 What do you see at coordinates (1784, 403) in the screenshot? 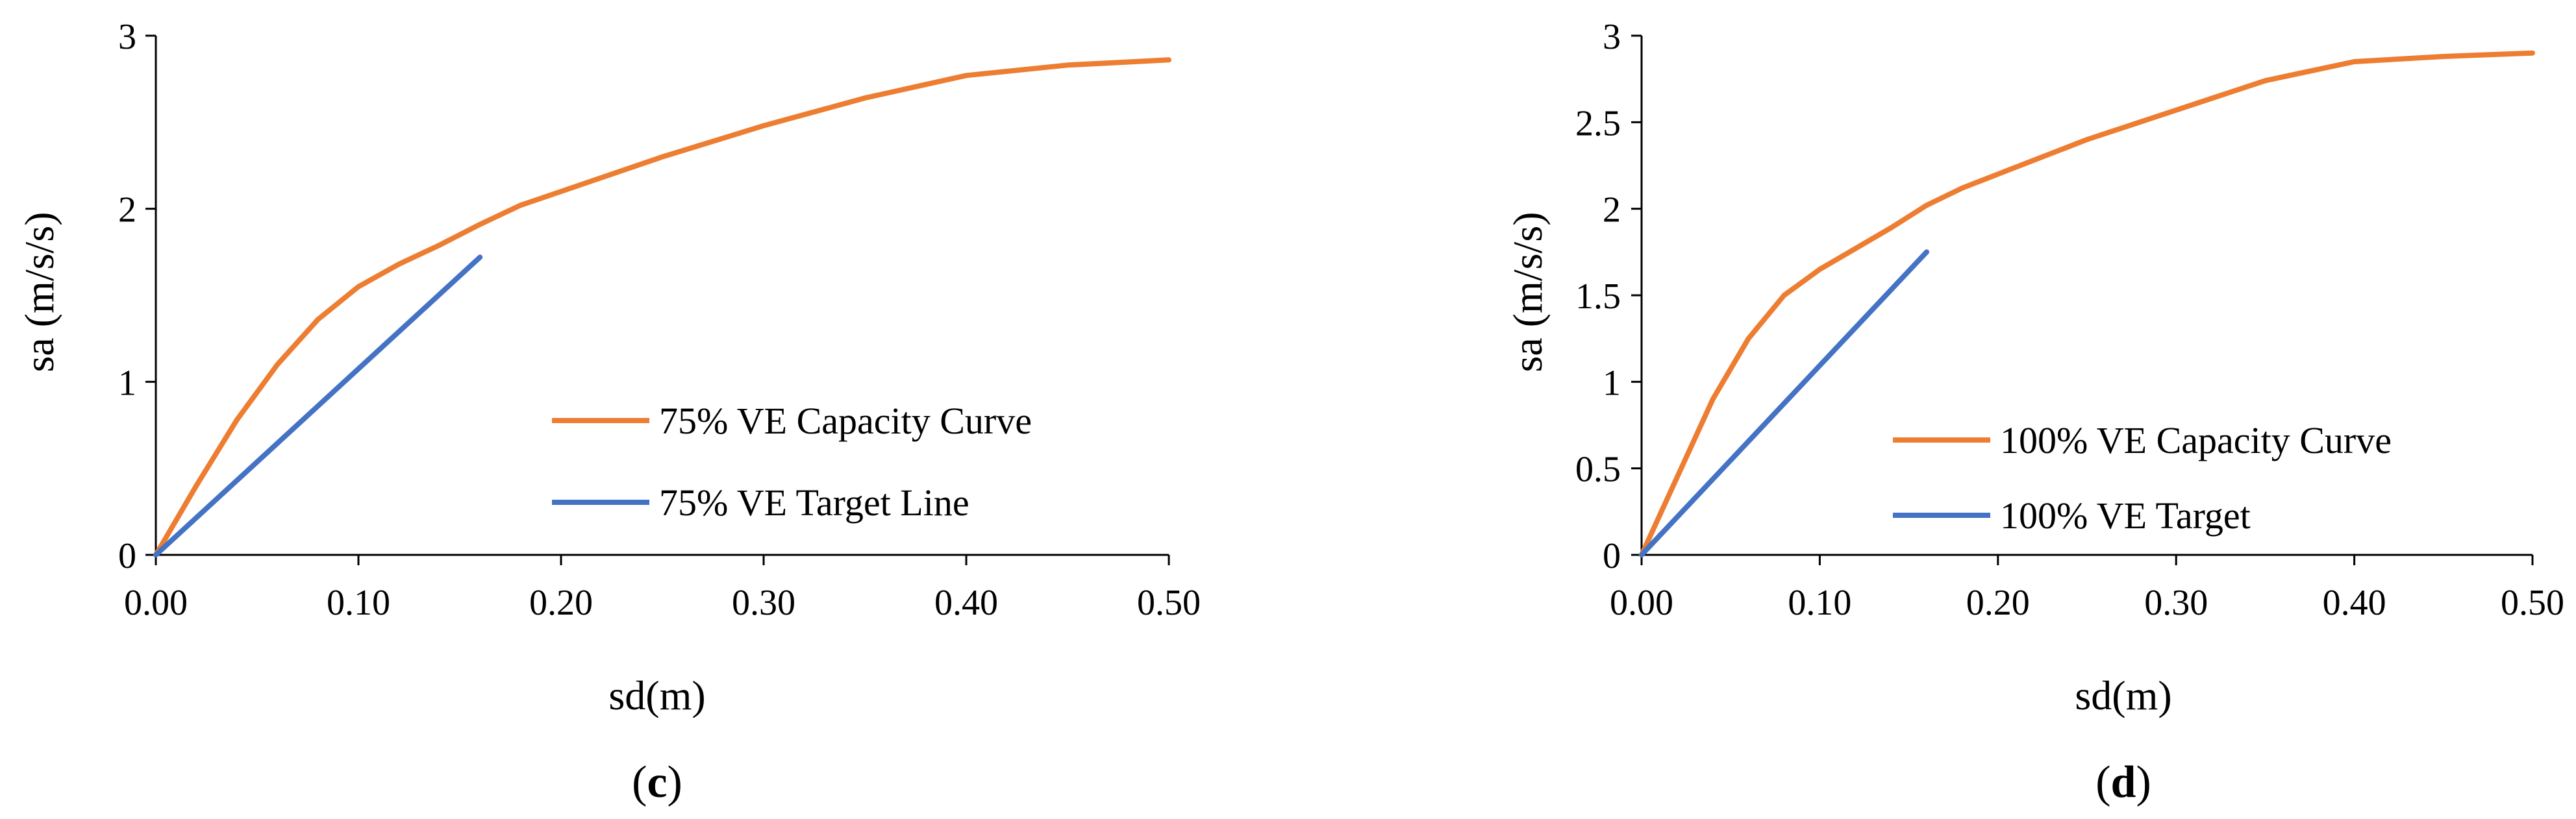
I see `series-line-d-target` at bounding box center [1784, 403].